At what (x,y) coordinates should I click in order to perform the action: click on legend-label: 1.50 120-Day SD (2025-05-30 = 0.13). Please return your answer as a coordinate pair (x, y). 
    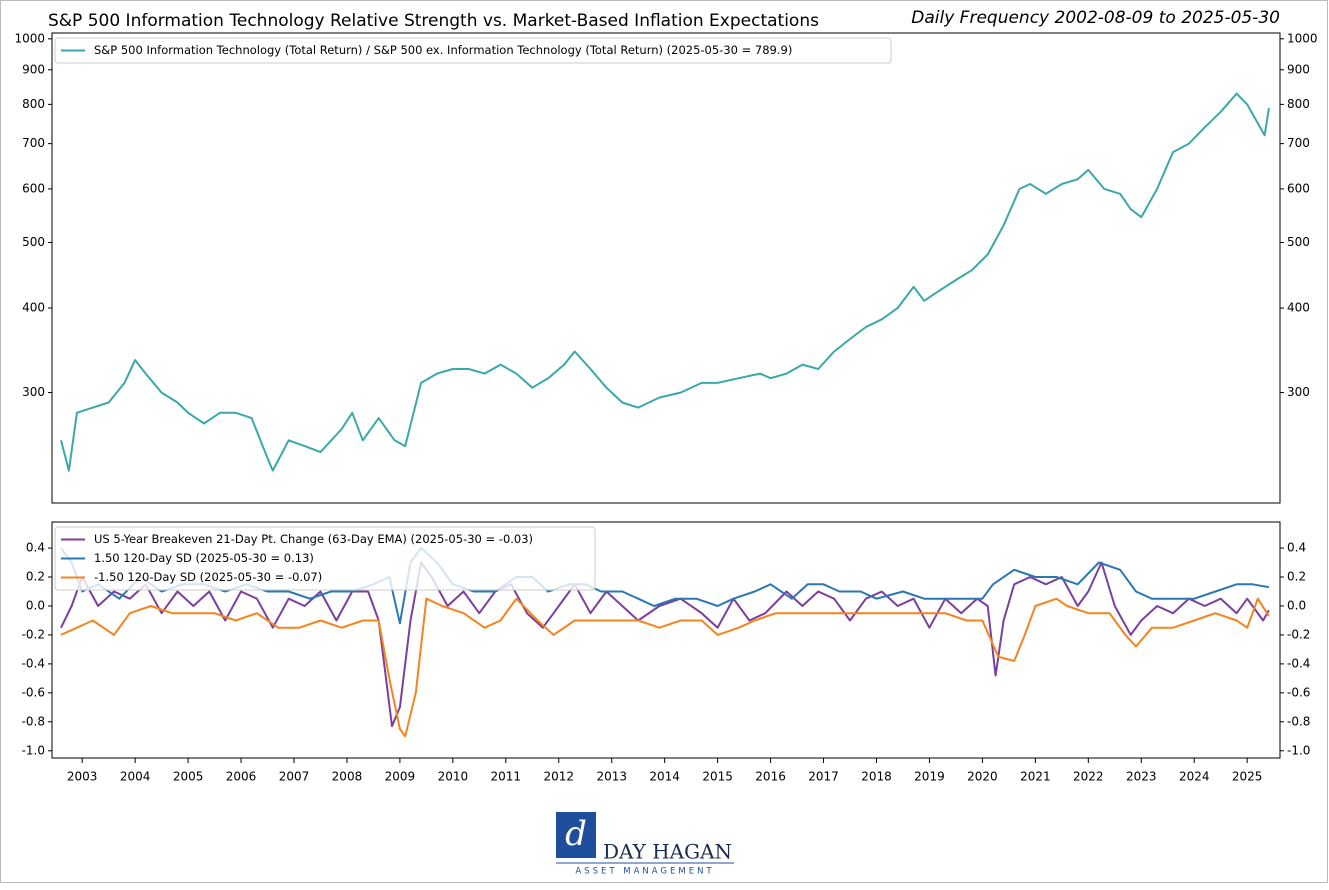
    Looking at the image, I should click on (204, 558).